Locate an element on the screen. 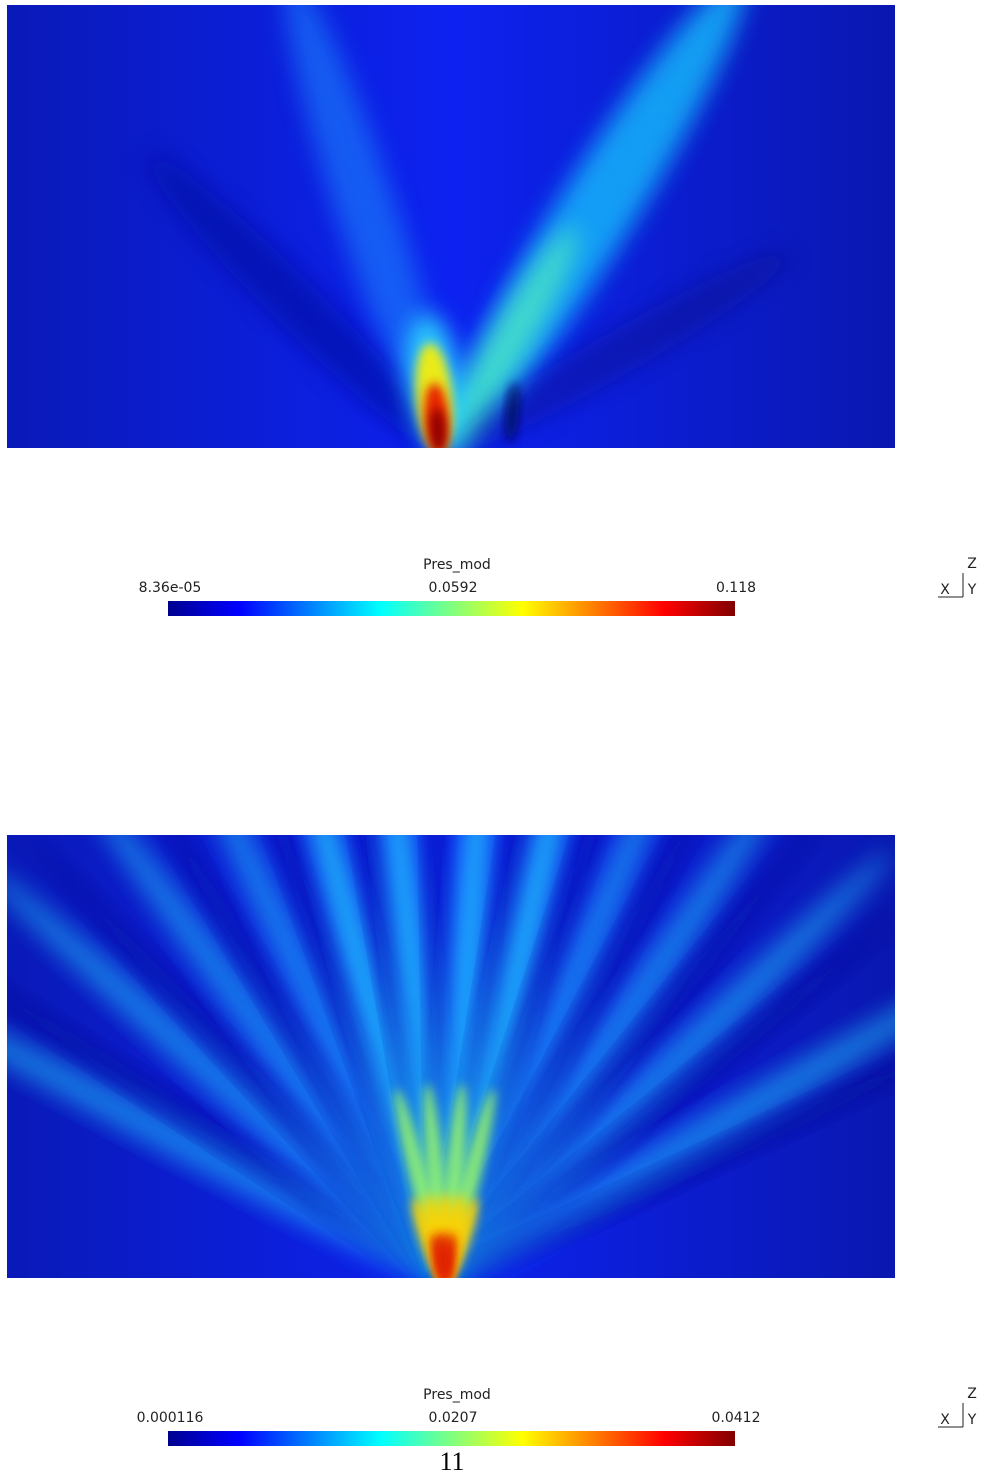  colorbar-label: 0.118 is located at coordinates (736, 588).